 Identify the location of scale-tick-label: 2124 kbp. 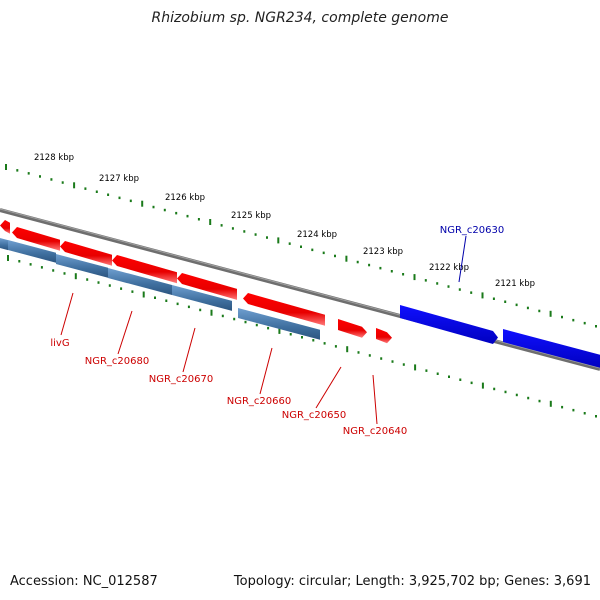
(317, 235).